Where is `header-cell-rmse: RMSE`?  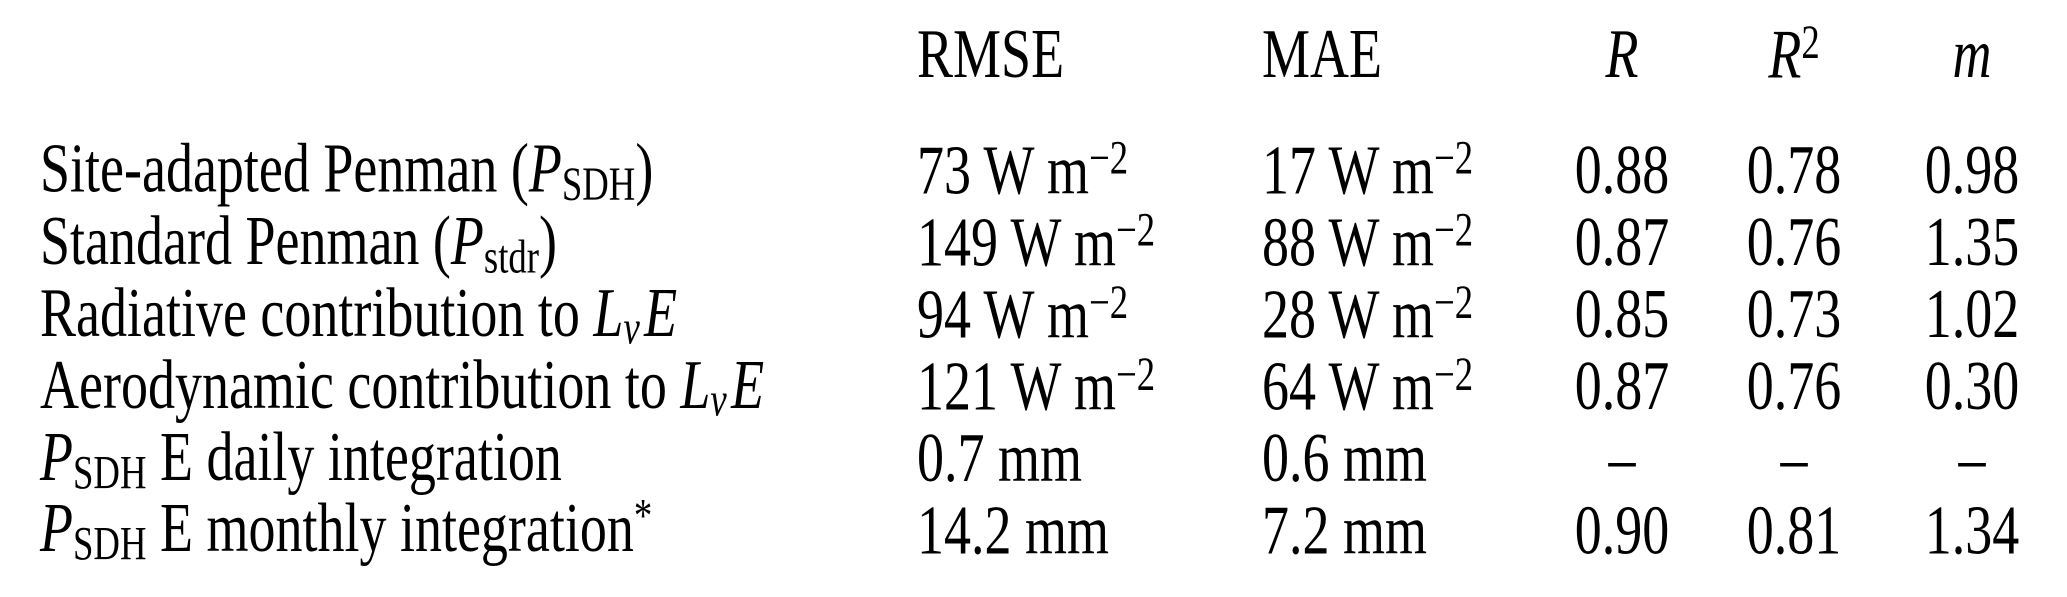
header-cell-rmse: RMSE is located at coordinates (1089, 54).